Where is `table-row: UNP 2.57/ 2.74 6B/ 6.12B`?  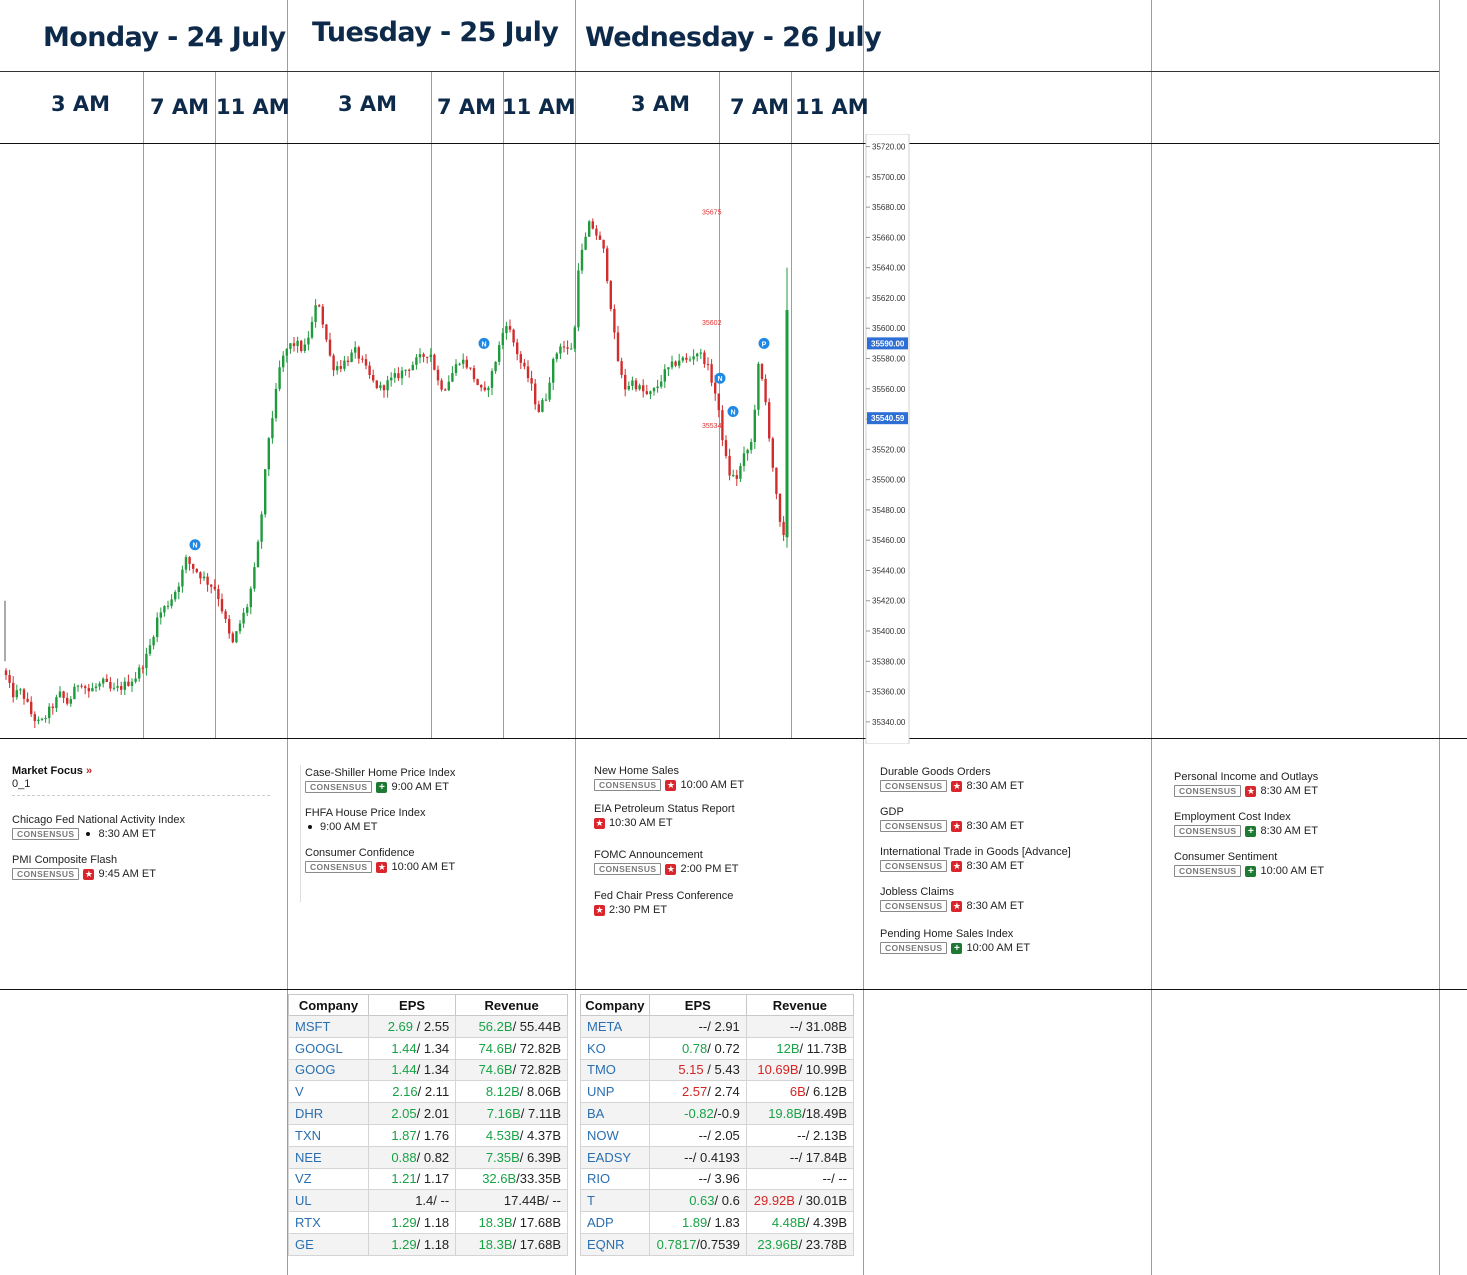
table-row: UNP 2.57/ 2.74 6B/ 6.12B is located at coordinates (717, 1092).